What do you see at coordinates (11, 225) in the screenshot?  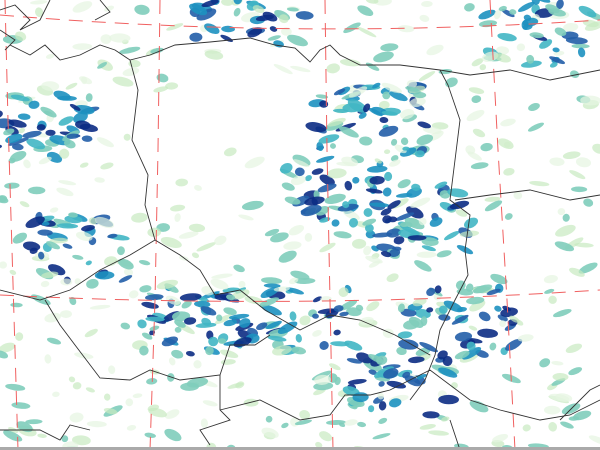 I see `meridian-line` at bounding box center [11, 225].